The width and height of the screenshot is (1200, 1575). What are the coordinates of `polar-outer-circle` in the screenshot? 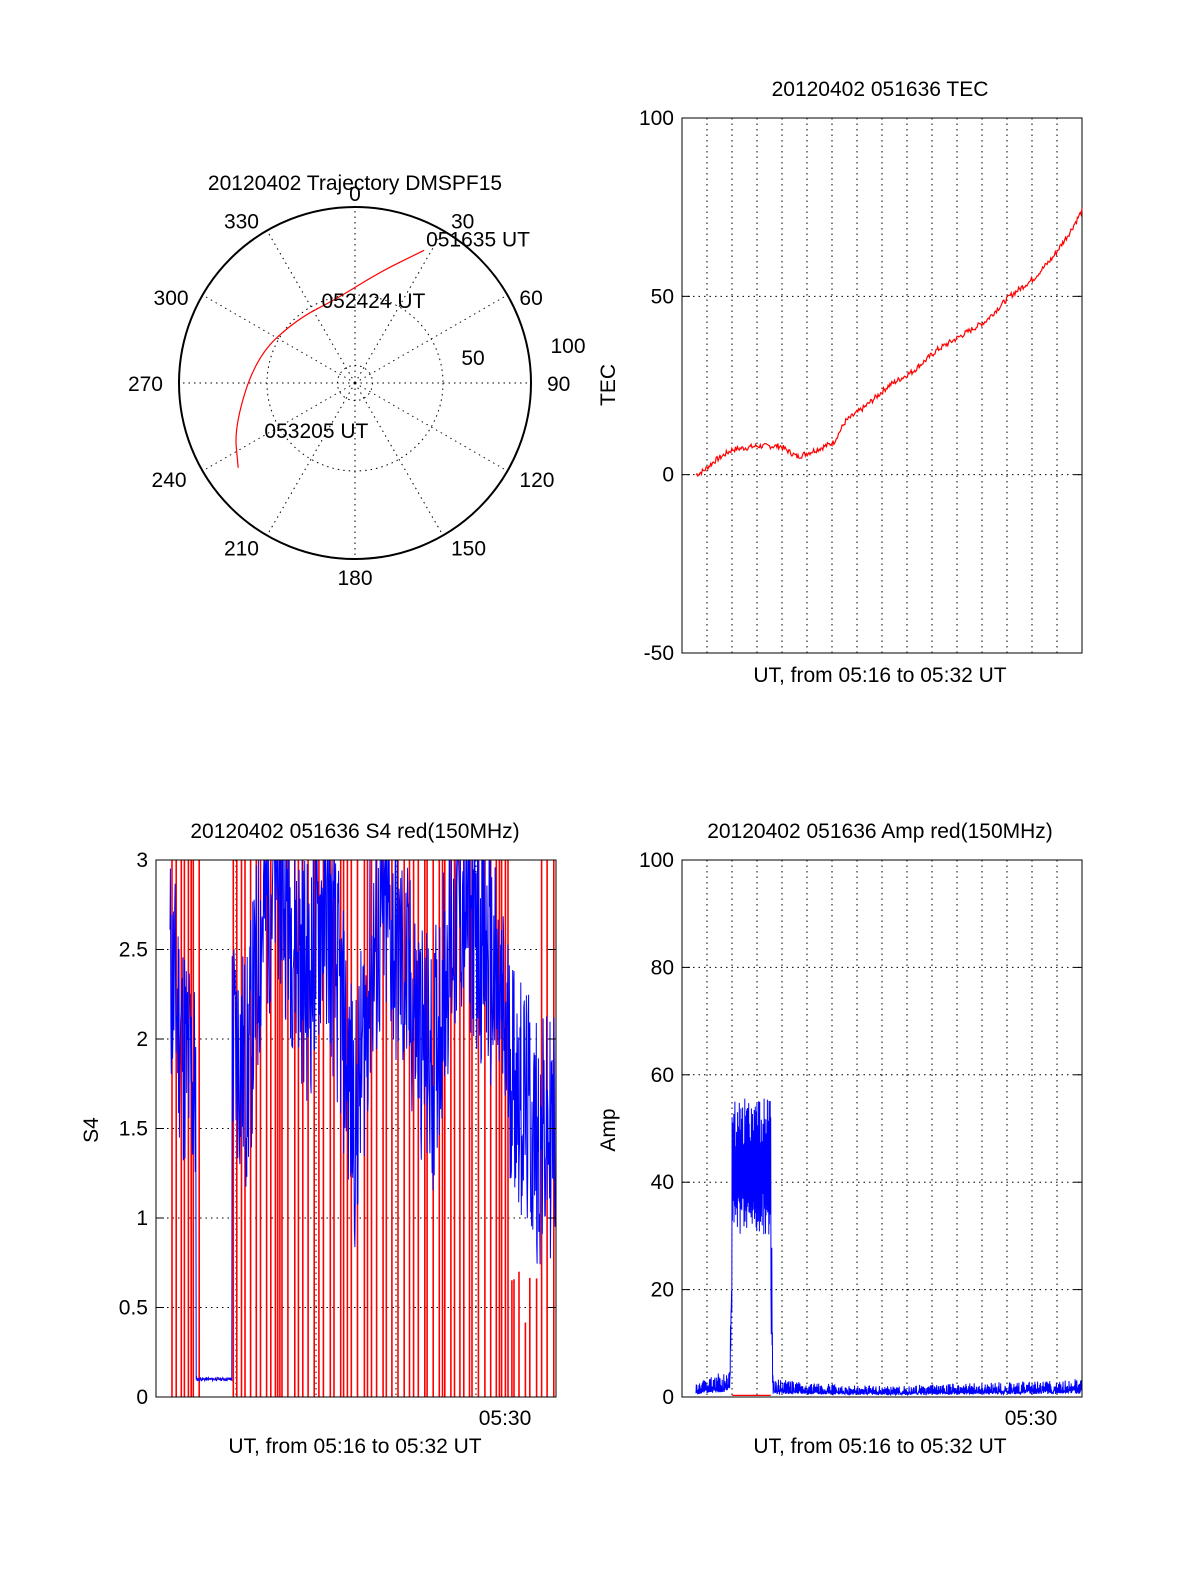 It's located at (355, 383).